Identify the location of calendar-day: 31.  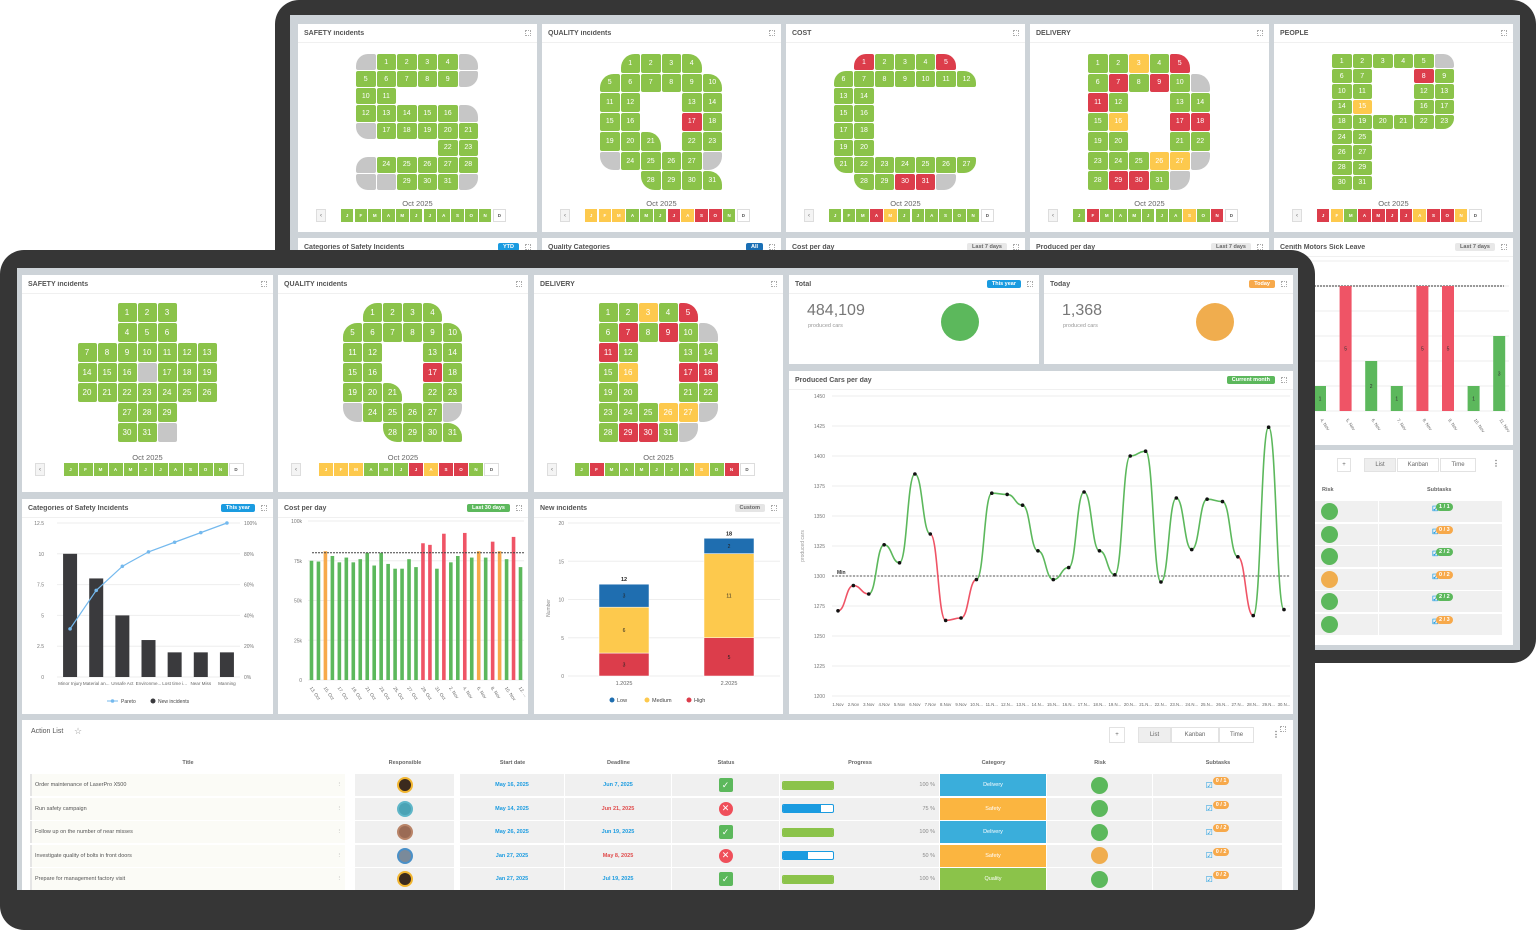
(448, 181).